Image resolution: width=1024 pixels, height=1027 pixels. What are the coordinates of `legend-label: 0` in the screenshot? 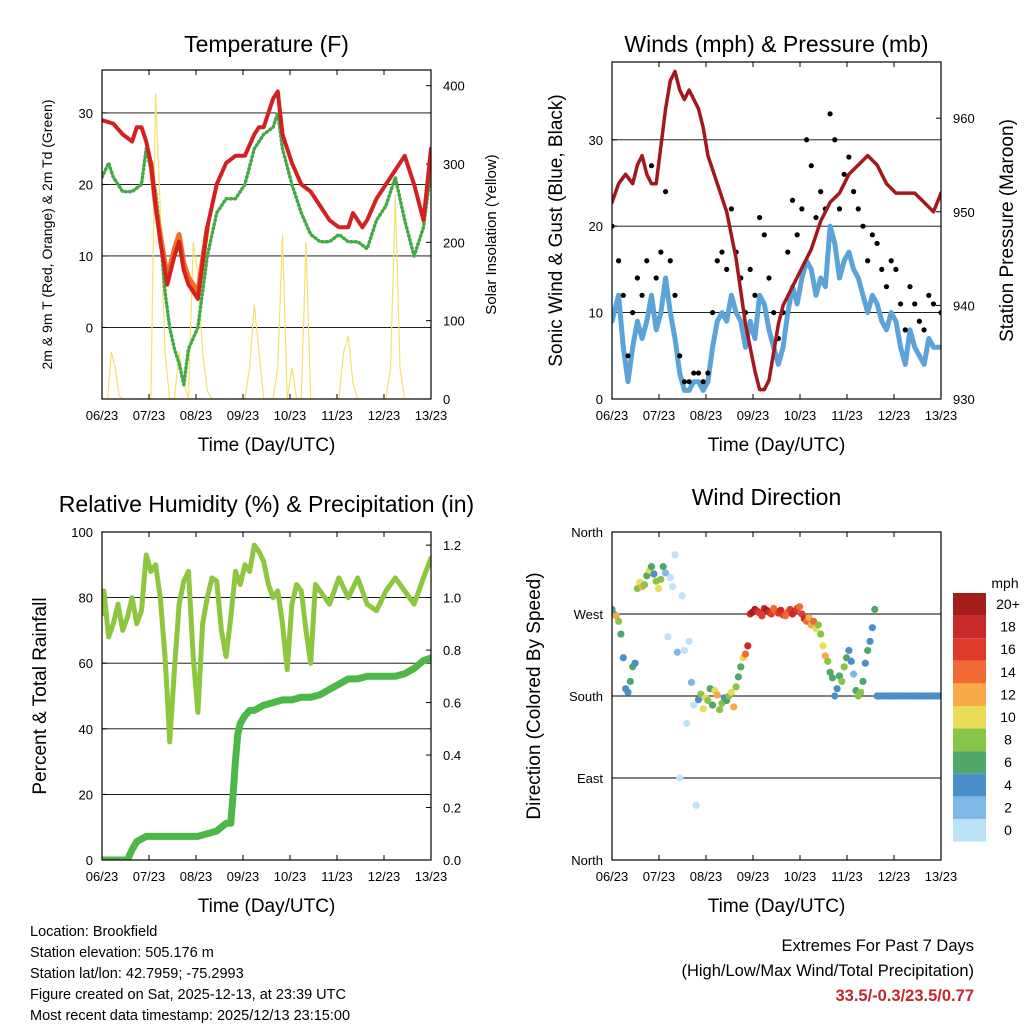 It's located at (1008, 830).